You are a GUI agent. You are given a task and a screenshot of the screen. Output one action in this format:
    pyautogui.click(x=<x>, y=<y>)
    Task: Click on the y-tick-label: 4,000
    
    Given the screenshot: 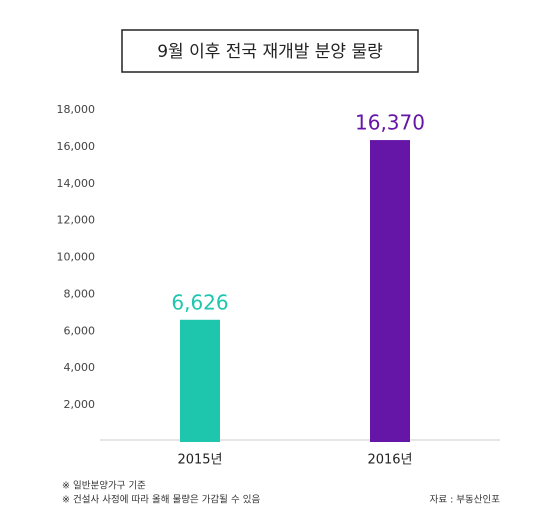 What is the action you would take?
    pyautogui.click(x=80, y=367)
    